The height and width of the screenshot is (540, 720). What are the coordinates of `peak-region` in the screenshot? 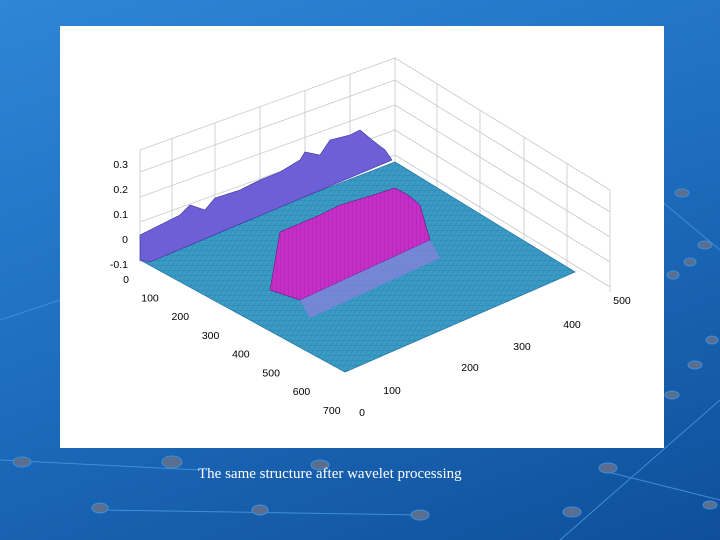 It's located at (350, 244).